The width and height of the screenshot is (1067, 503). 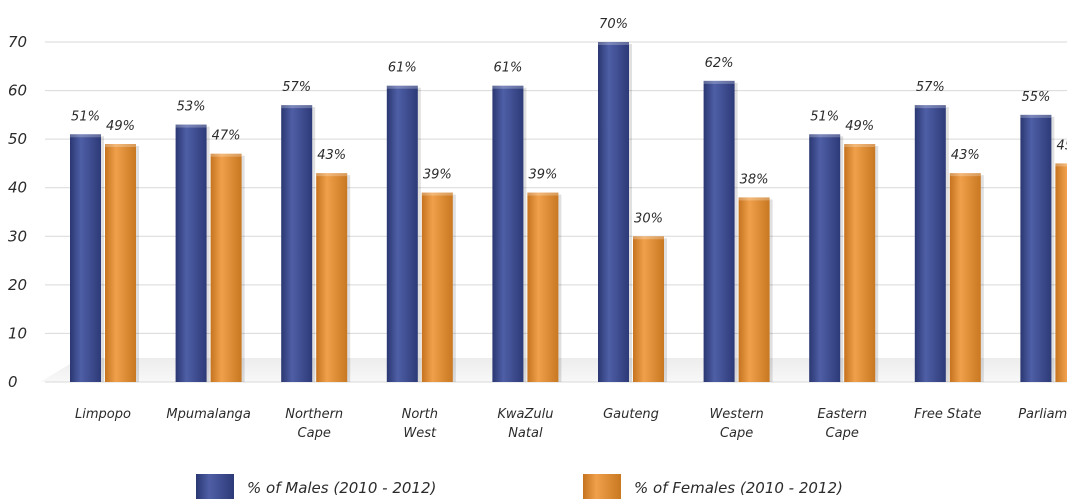 What do you see at coordinates (17, 91) in the screenshot?
I see `y-tick-label: 60` at bounding box center [17, 91].